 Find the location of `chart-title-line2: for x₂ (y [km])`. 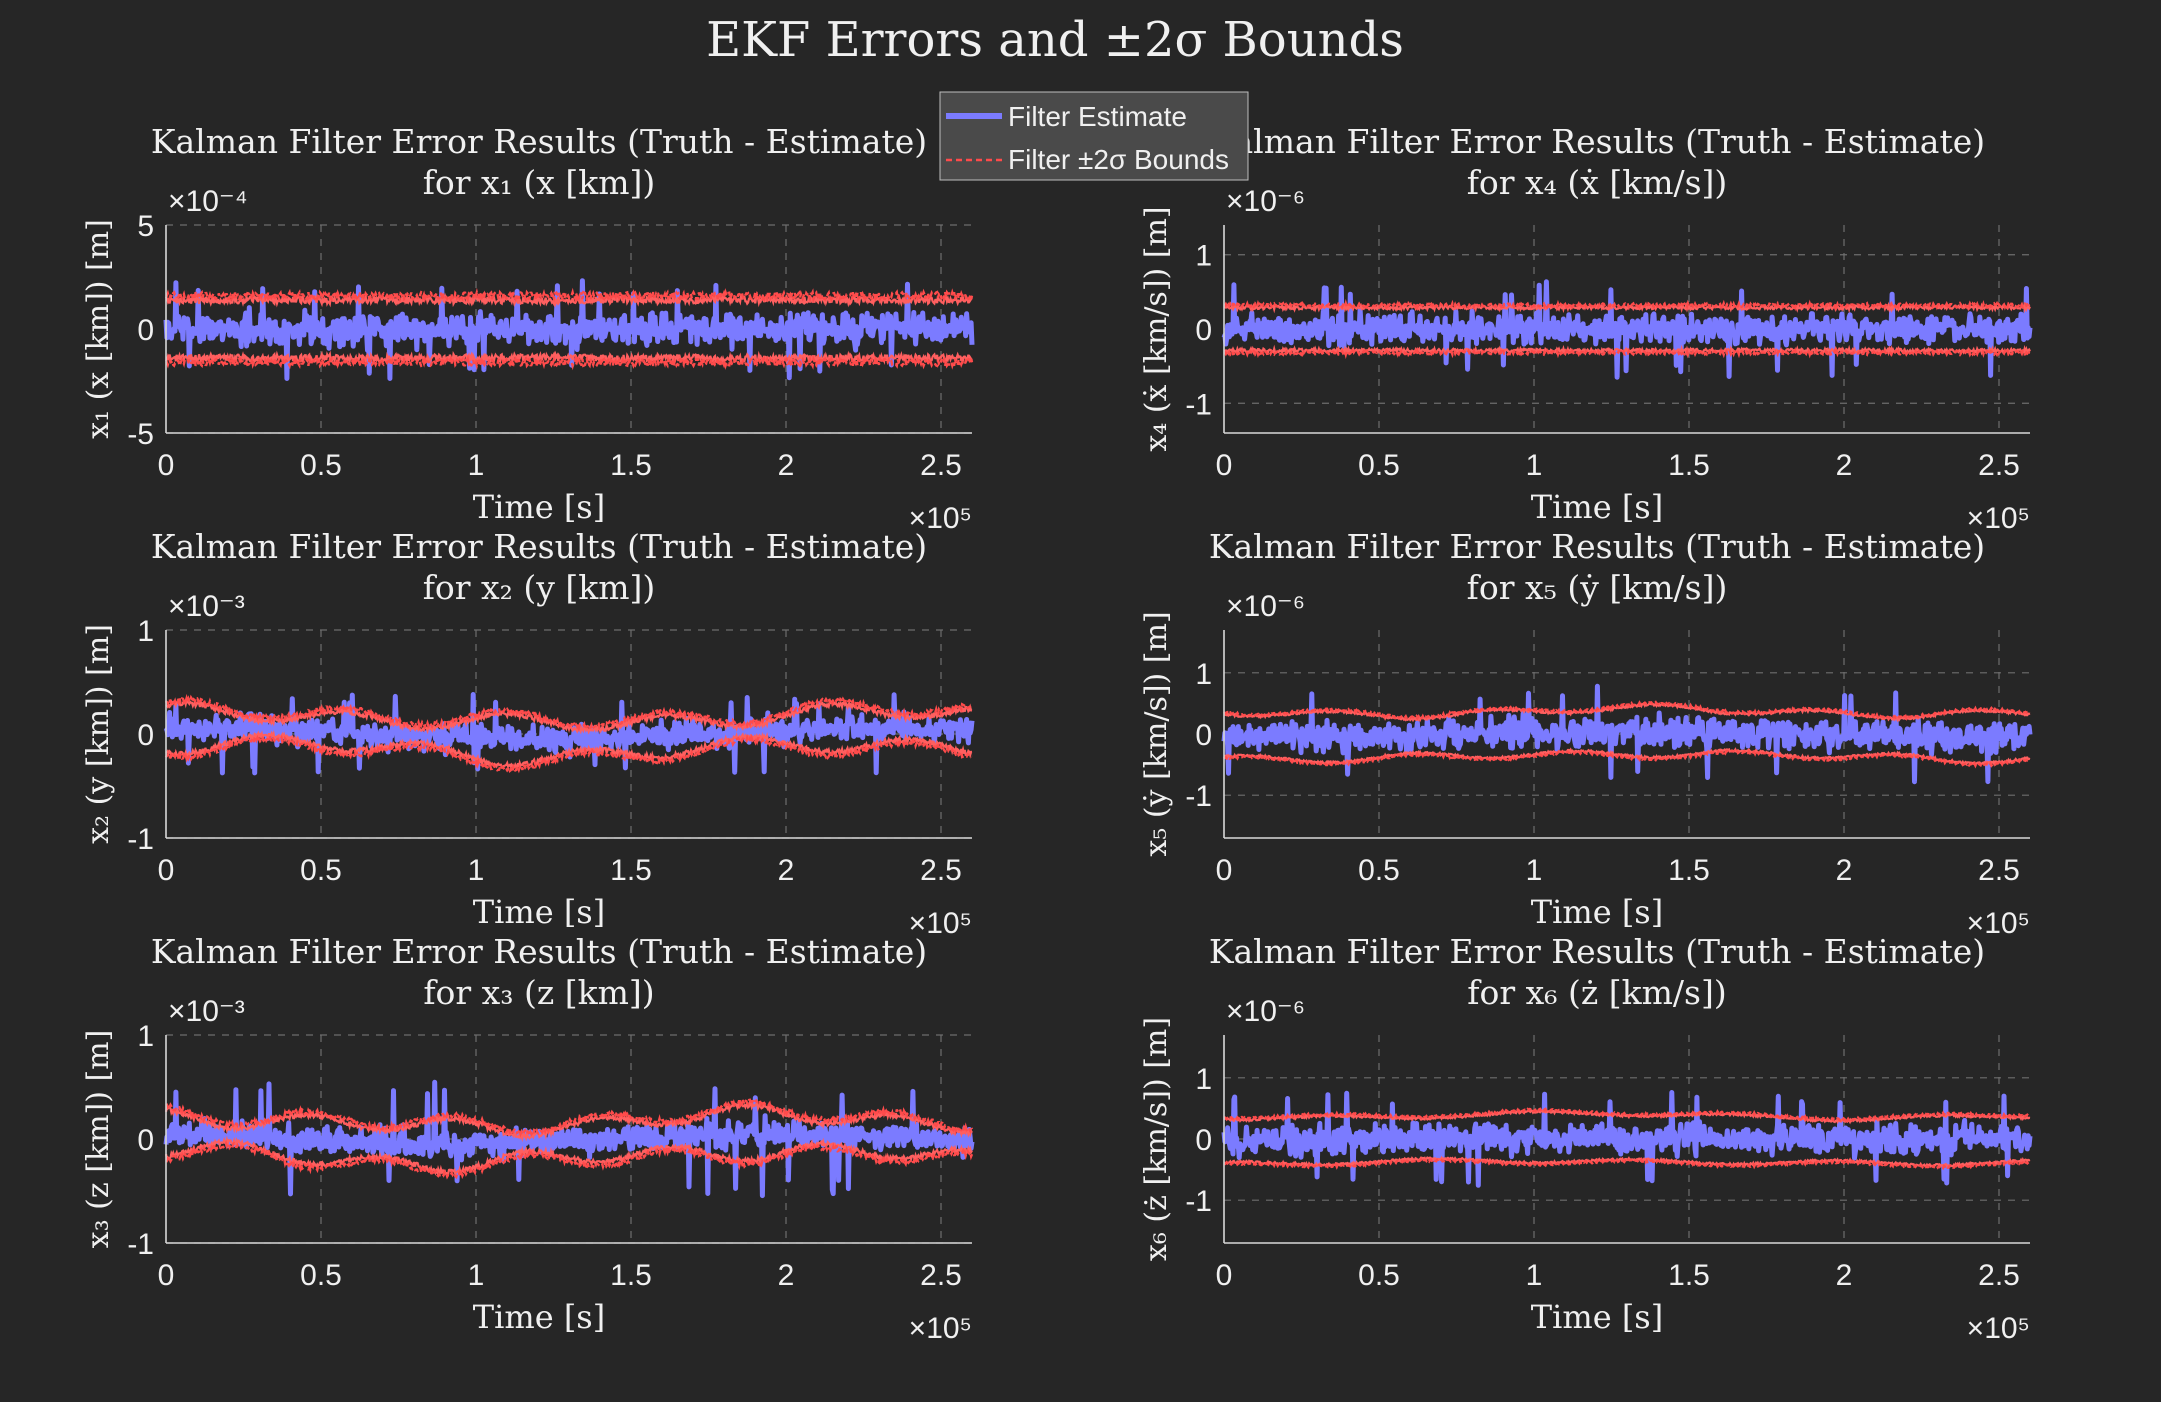

chart-title-line2: for x₂ (y [km]) is located at coordinates (539, 587).